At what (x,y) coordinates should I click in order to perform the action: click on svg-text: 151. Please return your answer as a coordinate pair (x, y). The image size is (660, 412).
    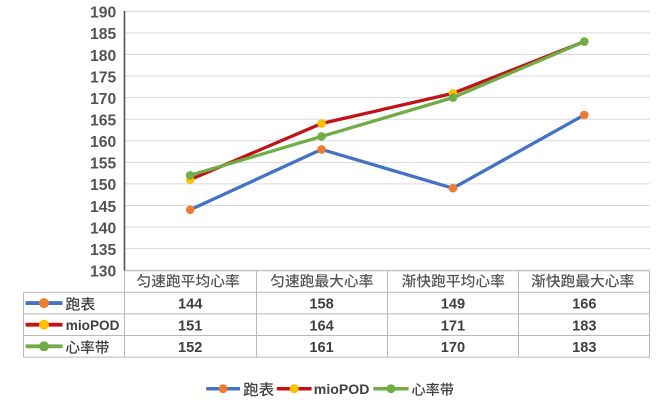
    Looking at the image, I should click on (190, 326).